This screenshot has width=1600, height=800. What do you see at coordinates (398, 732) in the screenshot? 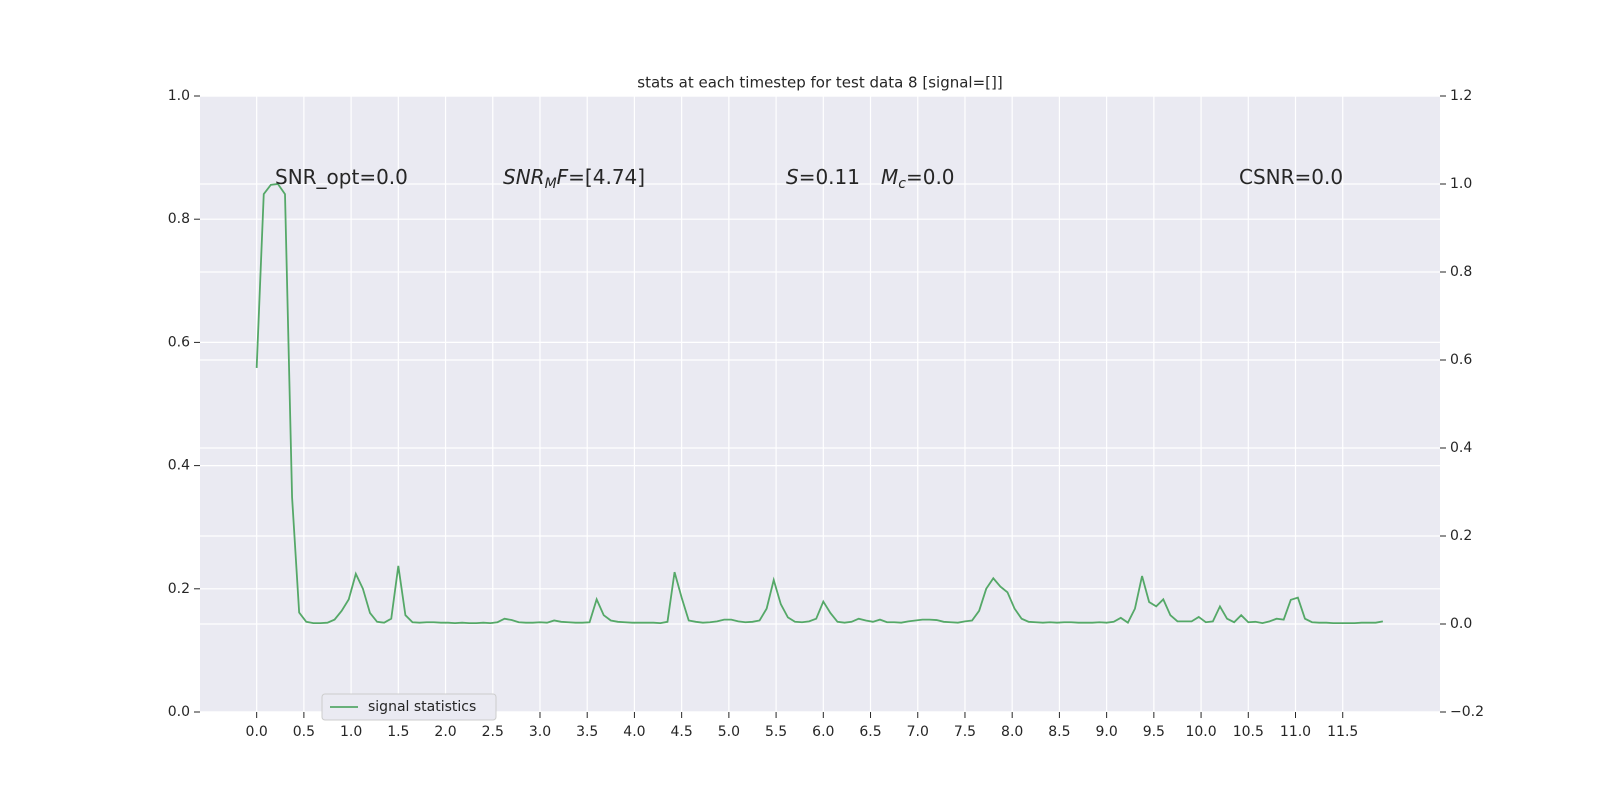
I see `x-tick-label: 1.5` at bounding box center [398, 732].